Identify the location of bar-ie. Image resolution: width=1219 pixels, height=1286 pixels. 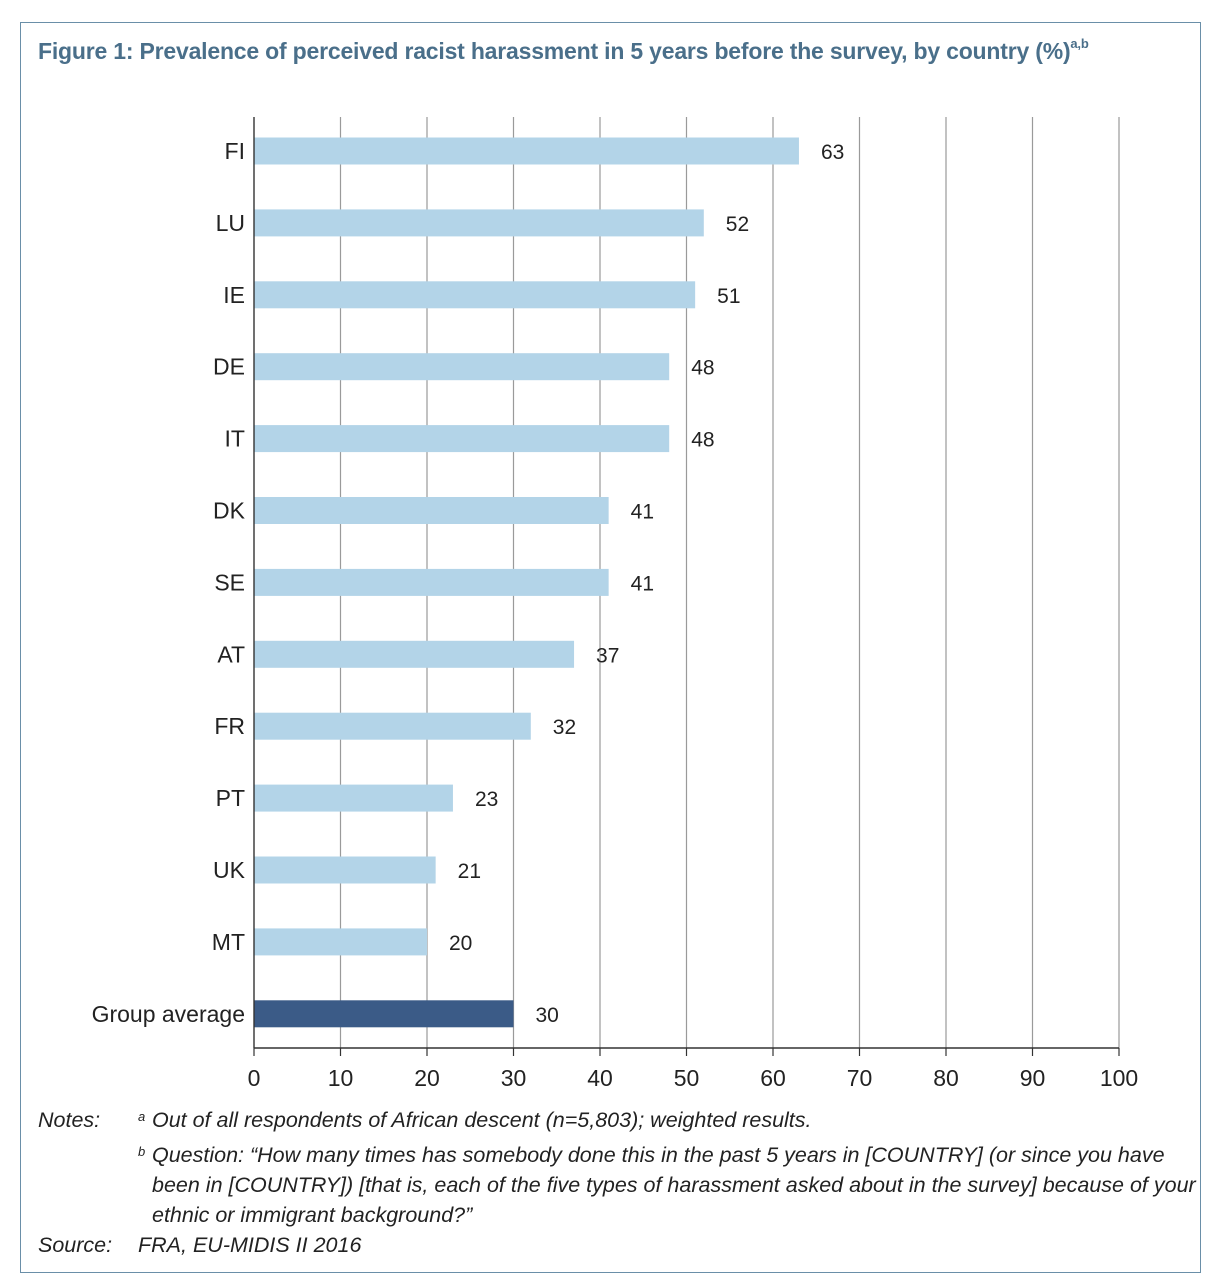
(475, 295).